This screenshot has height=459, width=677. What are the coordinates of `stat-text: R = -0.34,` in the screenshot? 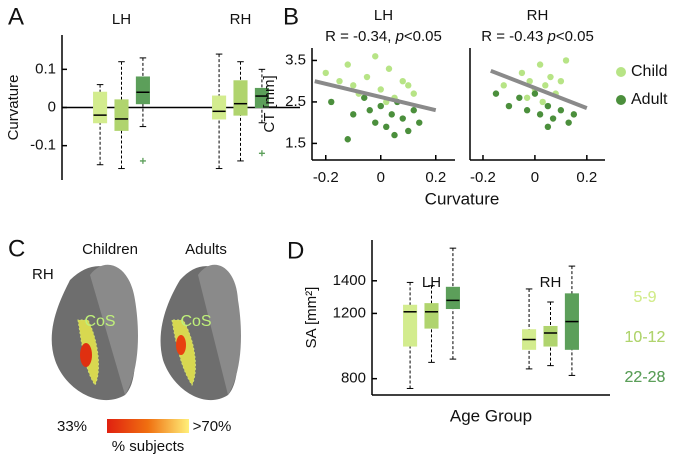 It's located at (360, 36).